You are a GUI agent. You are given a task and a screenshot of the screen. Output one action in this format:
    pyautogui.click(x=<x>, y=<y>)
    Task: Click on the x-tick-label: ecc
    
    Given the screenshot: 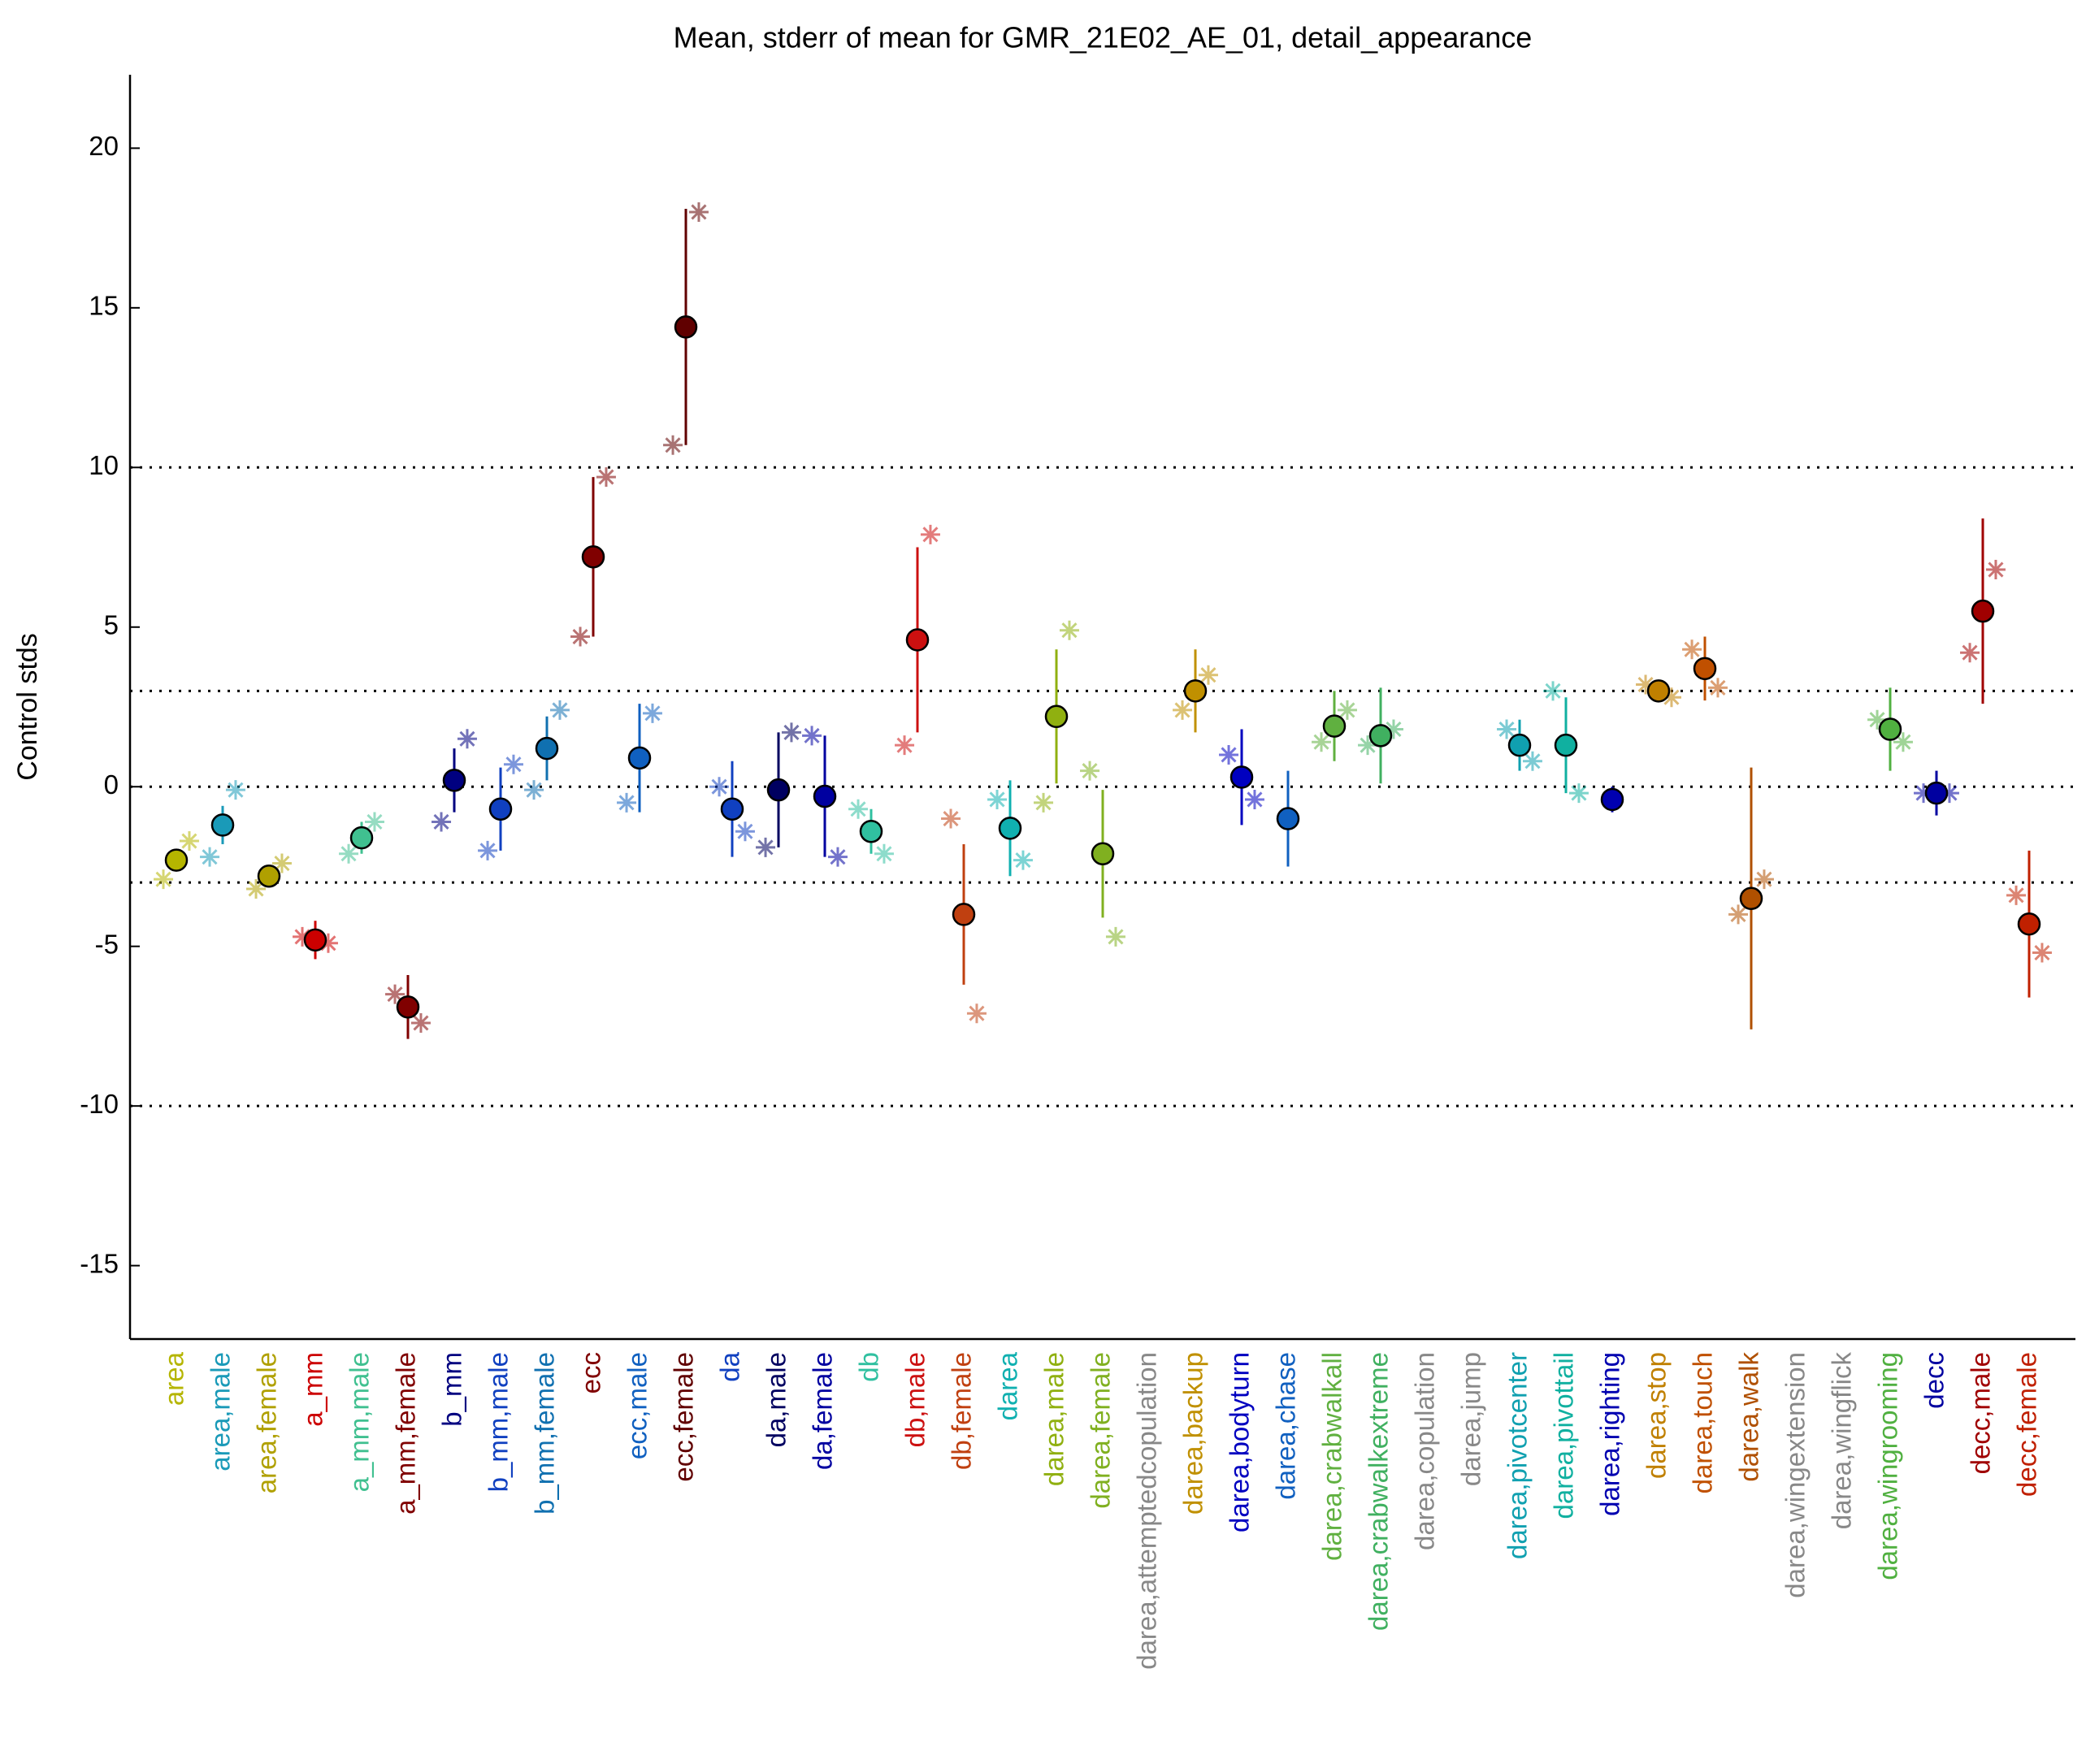 What is the action you would take?
    pyautogui.click(x=591, y=1372)
    